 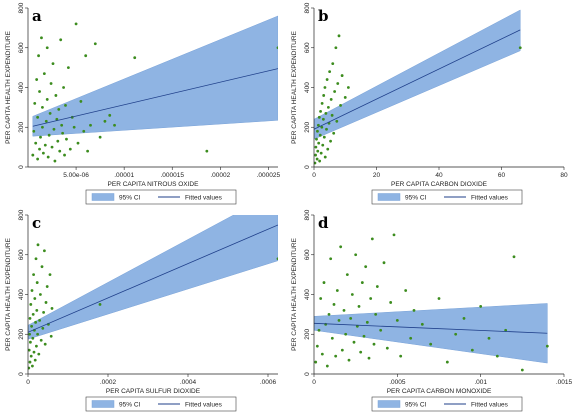 What do you see at coordinates (37, 16) in the screenshot?
I see `panel-letter: a` at bounding box center [37, 16].